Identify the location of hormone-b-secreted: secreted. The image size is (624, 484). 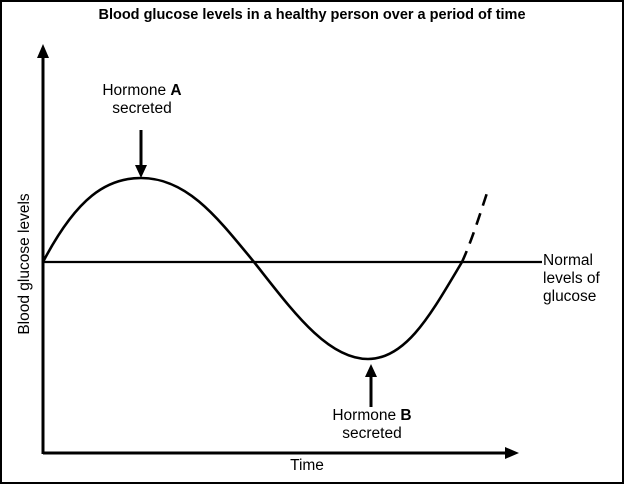
(372, 433).